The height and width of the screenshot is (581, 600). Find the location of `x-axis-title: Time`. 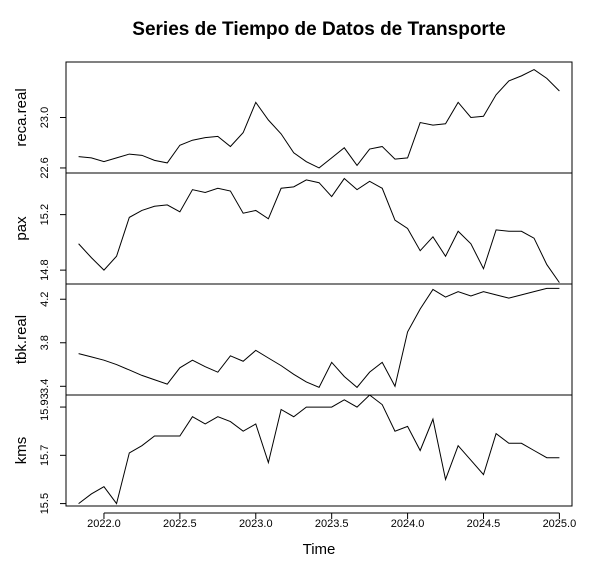

x-axis-title: Time is located at coordinates (319, 549).